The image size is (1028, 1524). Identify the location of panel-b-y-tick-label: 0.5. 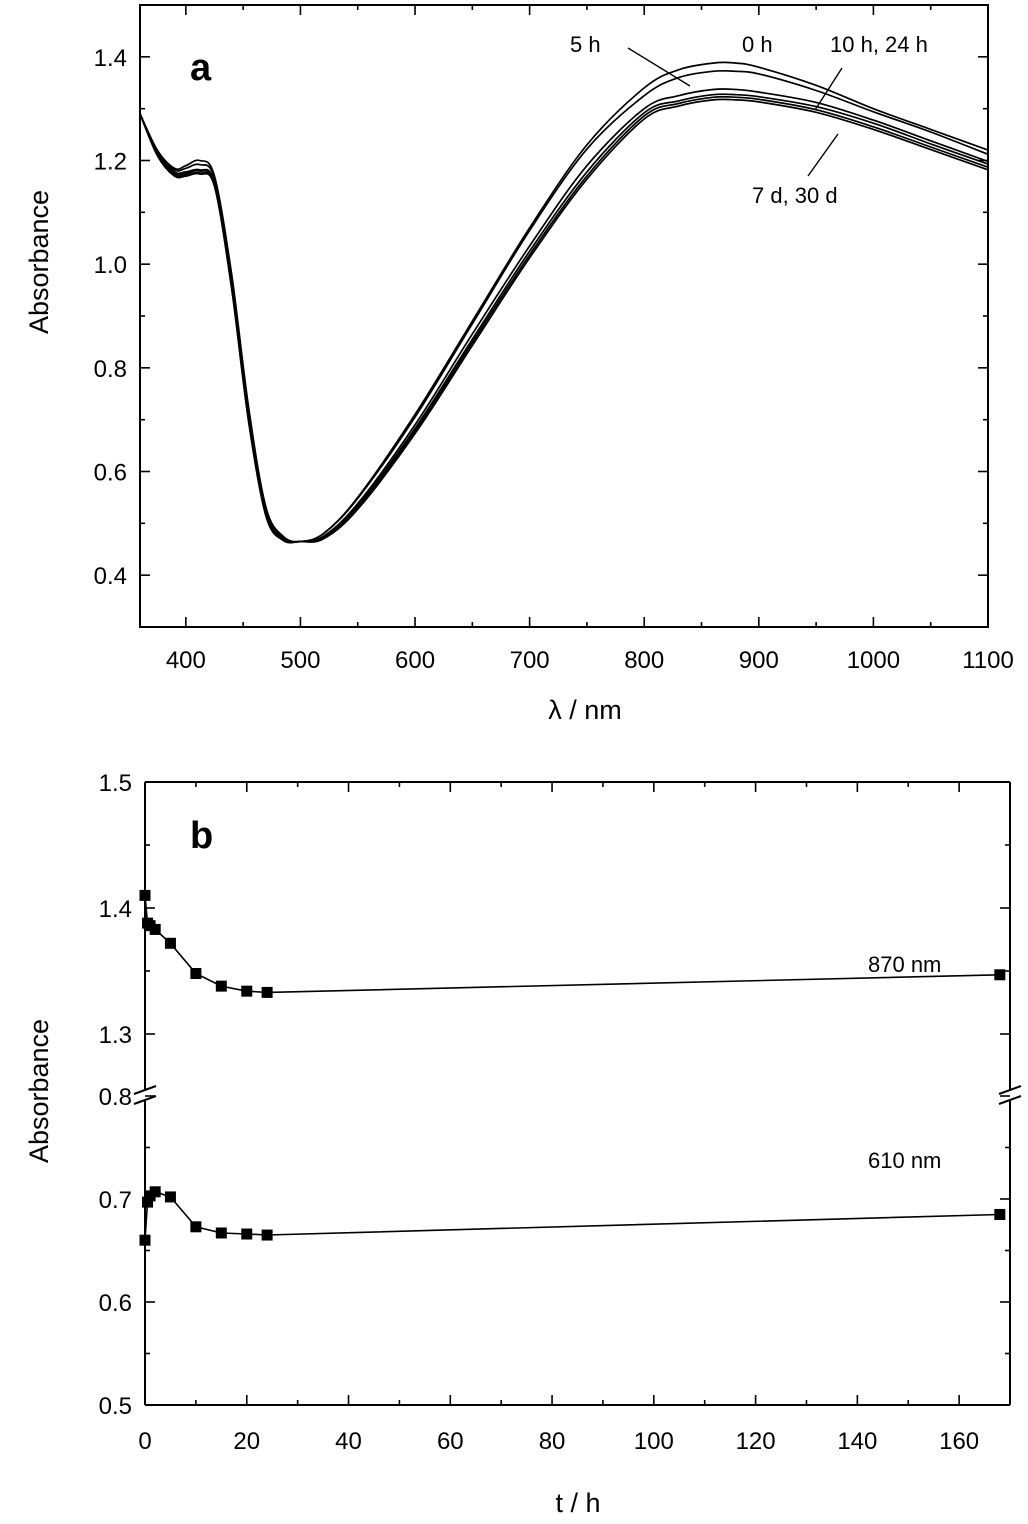
(115, 1406).